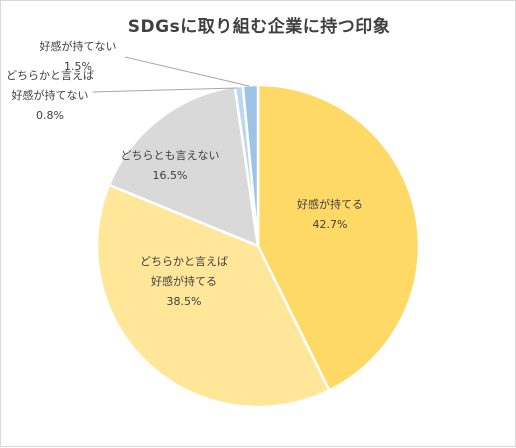  What do you see at coordinates (330, 204) in the screenshot?
I see `data-label-0-0: 好感が持てる` at bounding box center [330, 204].